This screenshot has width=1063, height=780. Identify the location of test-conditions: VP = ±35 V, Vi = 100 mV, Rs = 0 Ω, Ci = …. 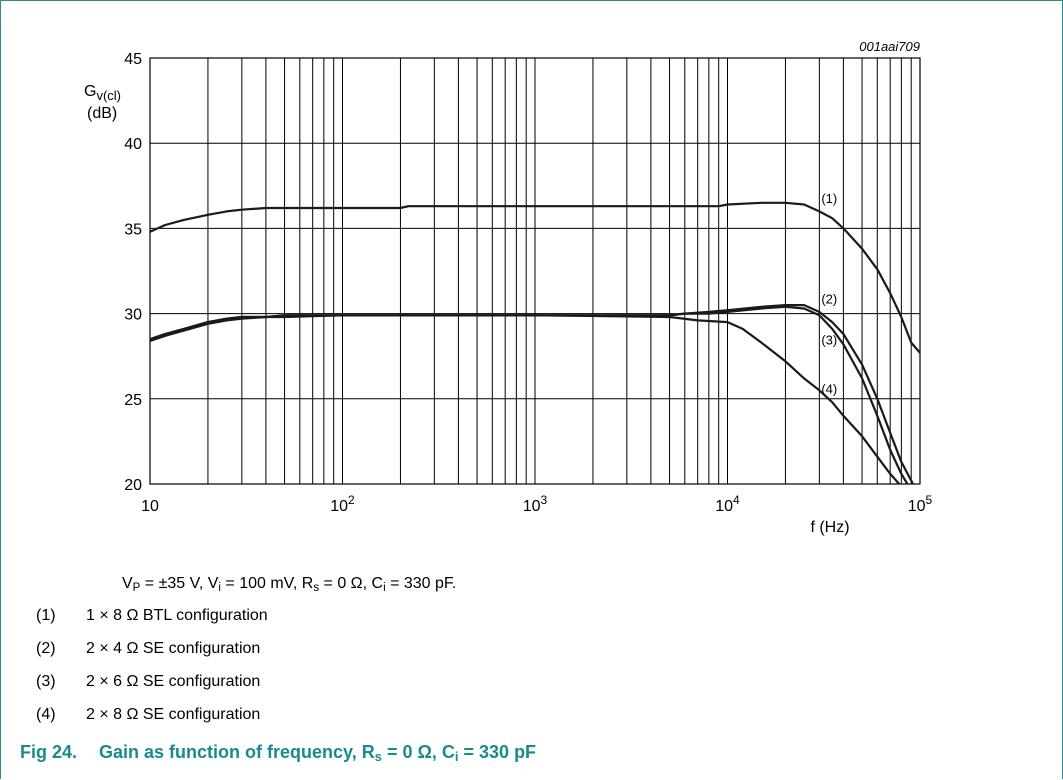
(289, 584).